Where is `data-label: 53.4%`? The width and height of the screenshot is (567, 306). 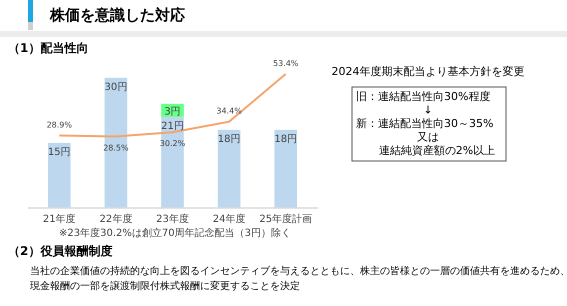
data-label: 53.4% is located at coordinates (285, 63).